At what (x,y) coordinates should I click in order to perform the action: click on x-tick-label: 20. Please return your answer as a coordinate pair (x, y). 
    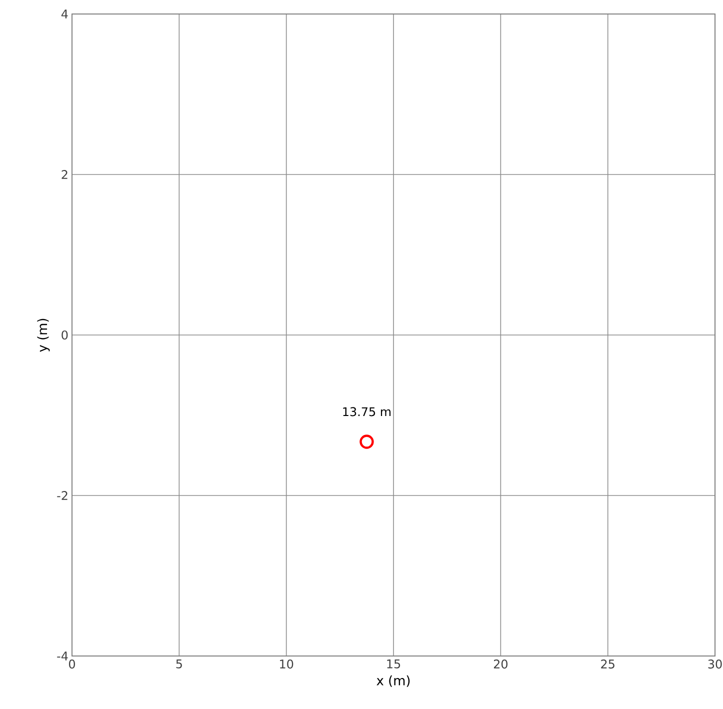
    Looking at the image, I should click on (501, 664).